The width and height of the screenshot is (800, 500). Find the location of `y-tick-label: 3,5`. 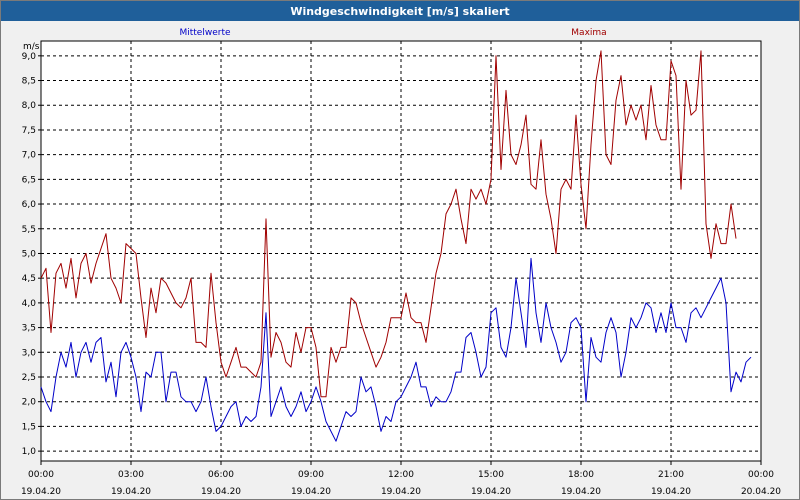

y-tick-label: 3,5 is located at coordinates (29, 329).